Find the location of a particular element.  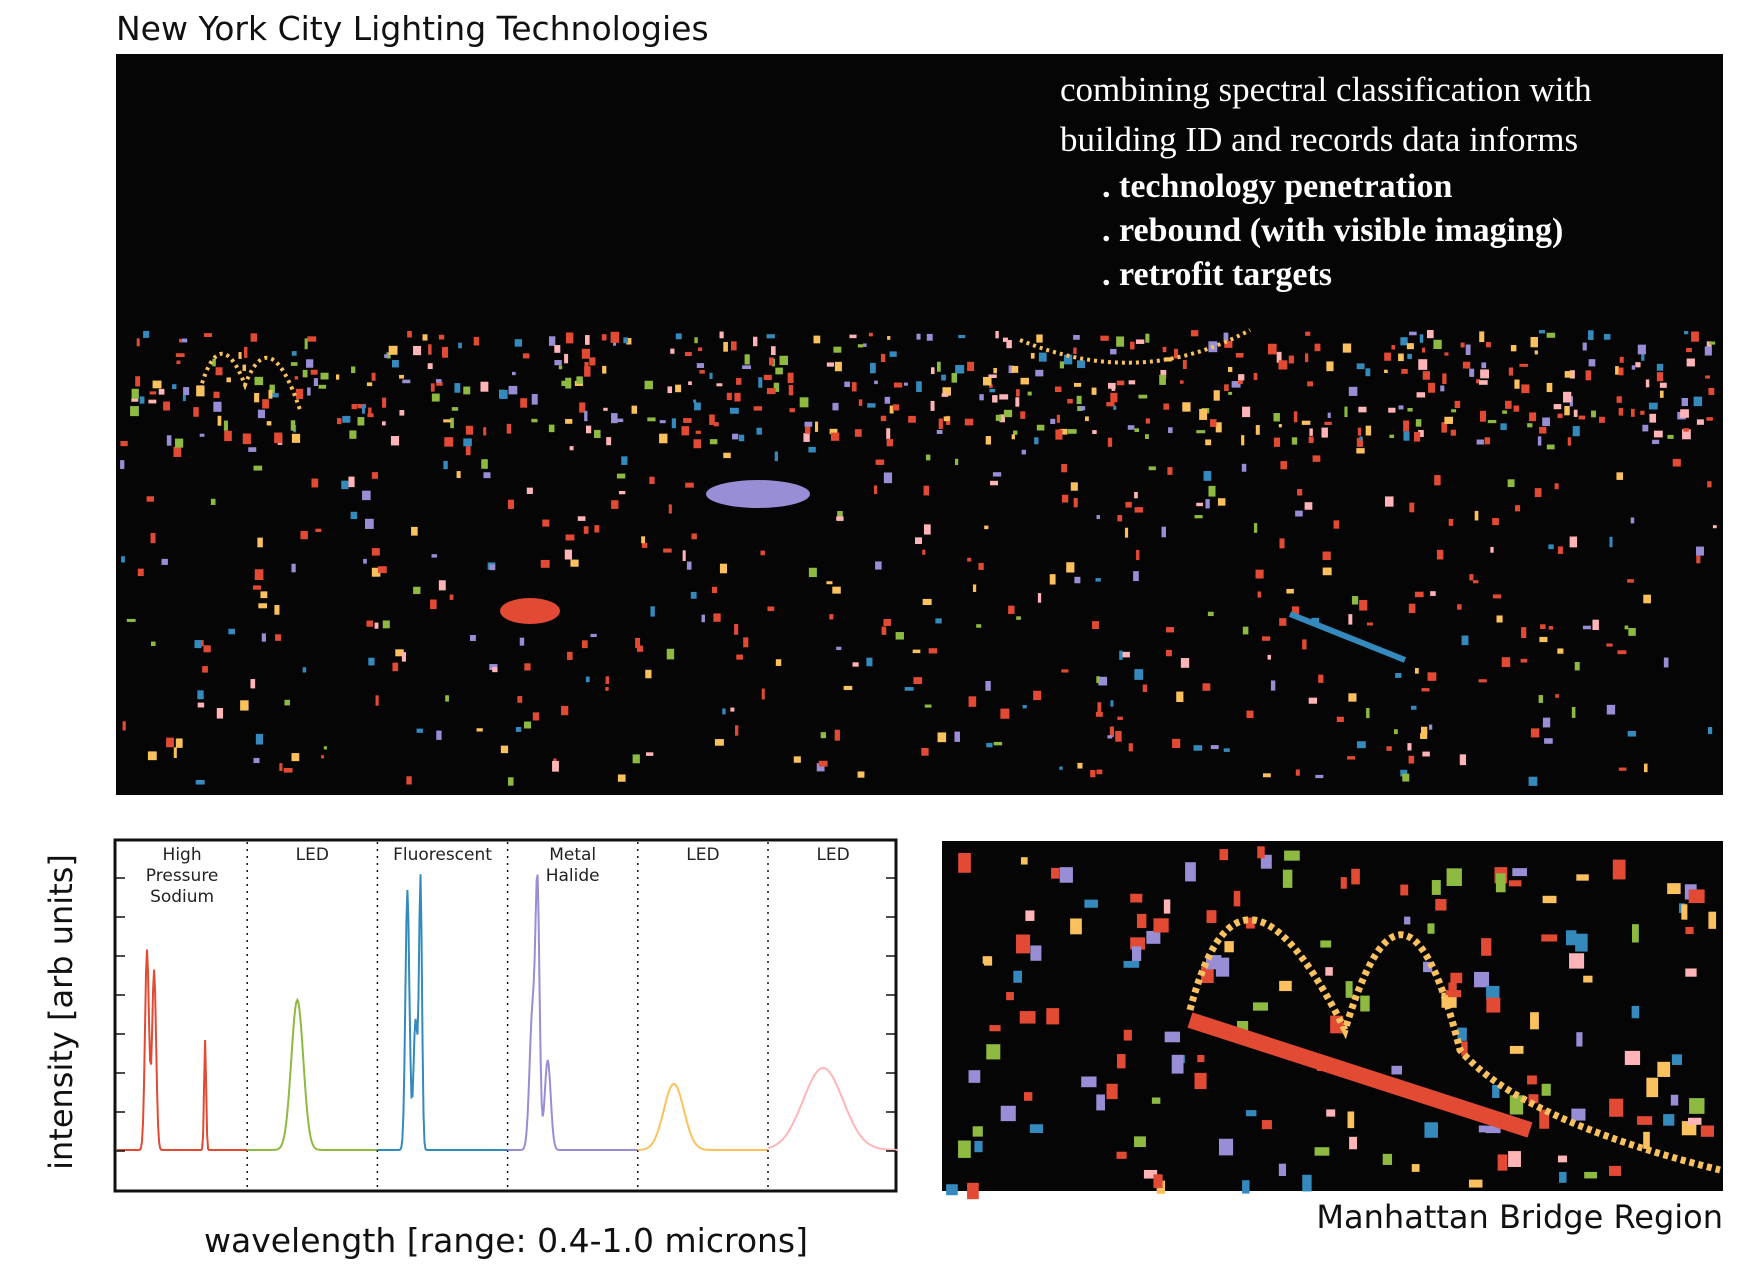

section-label: LED is located at coordinates (702, 855).